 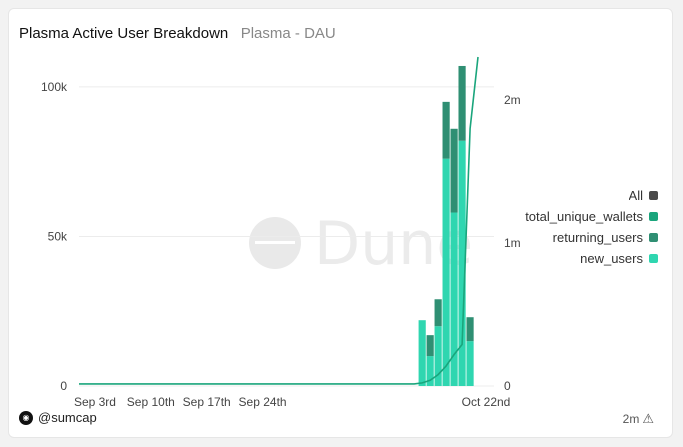 What do you see at coordinates (26, 417) in the screenshot?
I see `dune-user-icon: ◉` at bounding box center [26, 417].